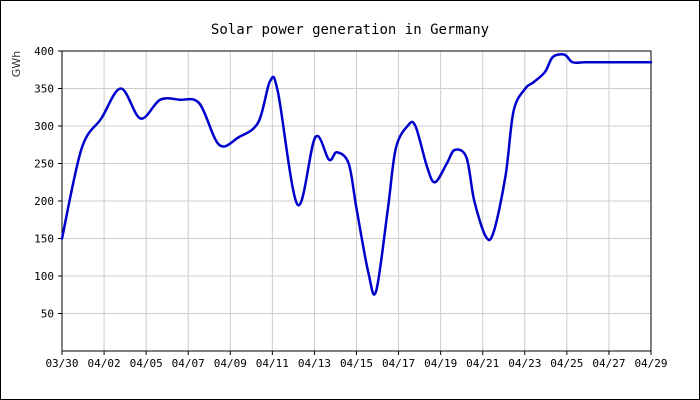 The image size is (700, 400). Describe the element at coordinates (230, 363) in the screenshot. I see `x-tick-label: 04/09` at that location.